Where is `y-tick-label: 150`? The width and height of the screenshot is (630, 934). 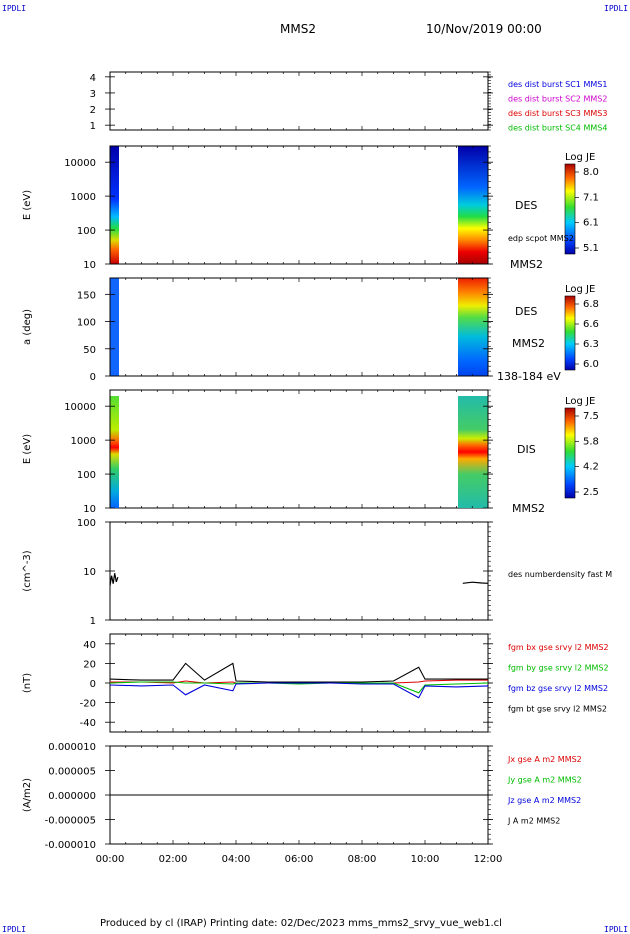 y-tick-label: 150 is located at coordinates (86, 295).